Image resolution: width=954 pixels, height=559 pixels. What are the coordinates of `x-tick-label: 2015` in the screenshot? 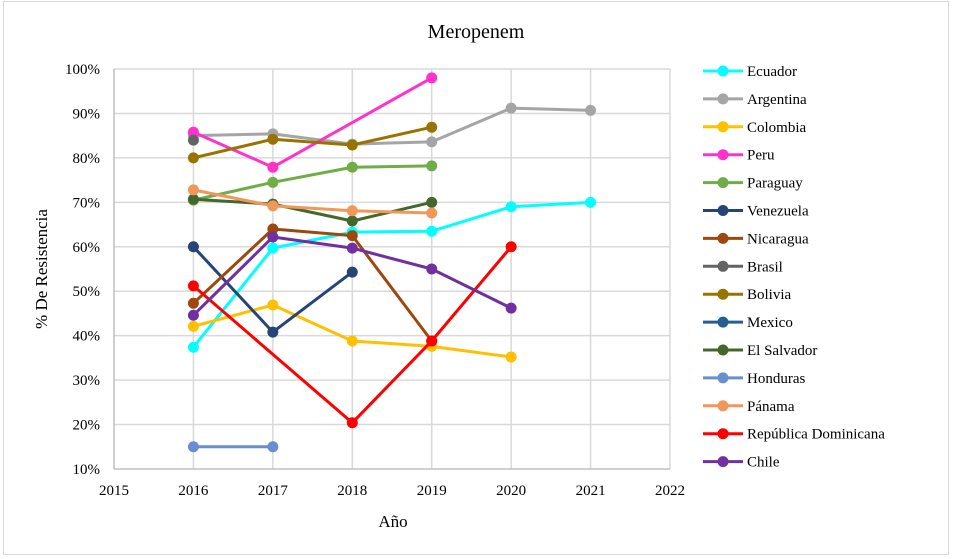 It's located at (114, 491).